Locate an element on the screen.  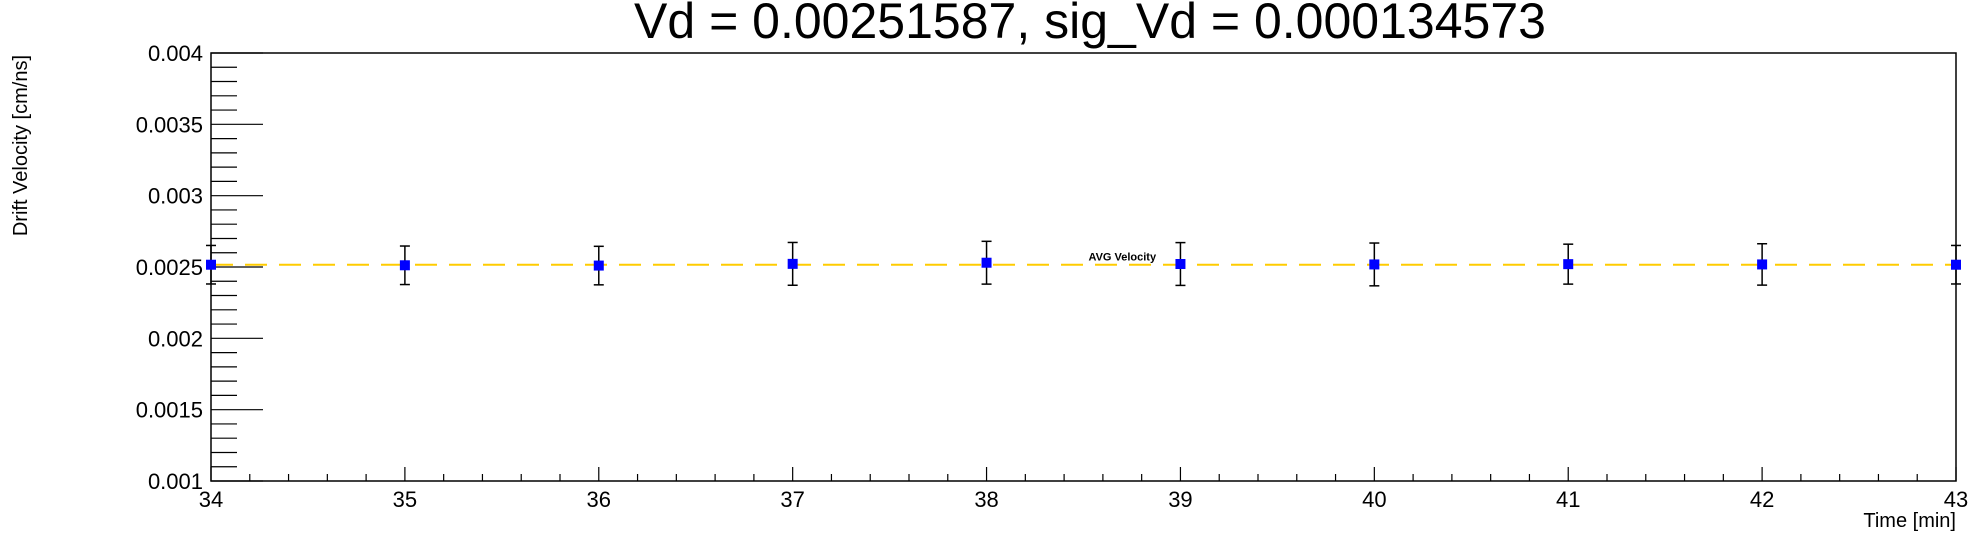
y-axis-title: Drift Velocity [cm/ns] is located at coordinates (21, 145).